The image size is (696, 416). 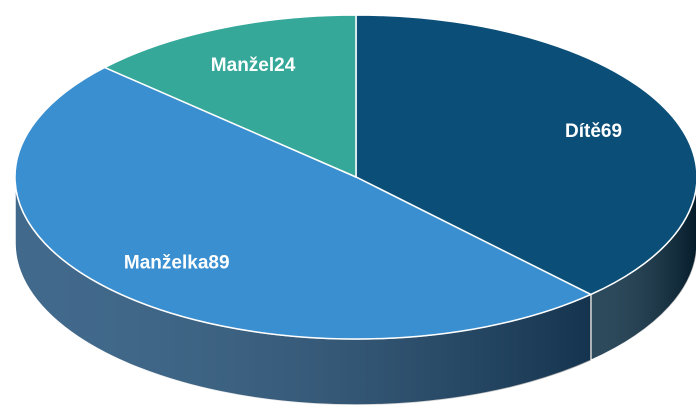 What do you see at coordinates (611, 131) in the screenshot?
I see `label-value: 69` at bounding box center [611, 131].